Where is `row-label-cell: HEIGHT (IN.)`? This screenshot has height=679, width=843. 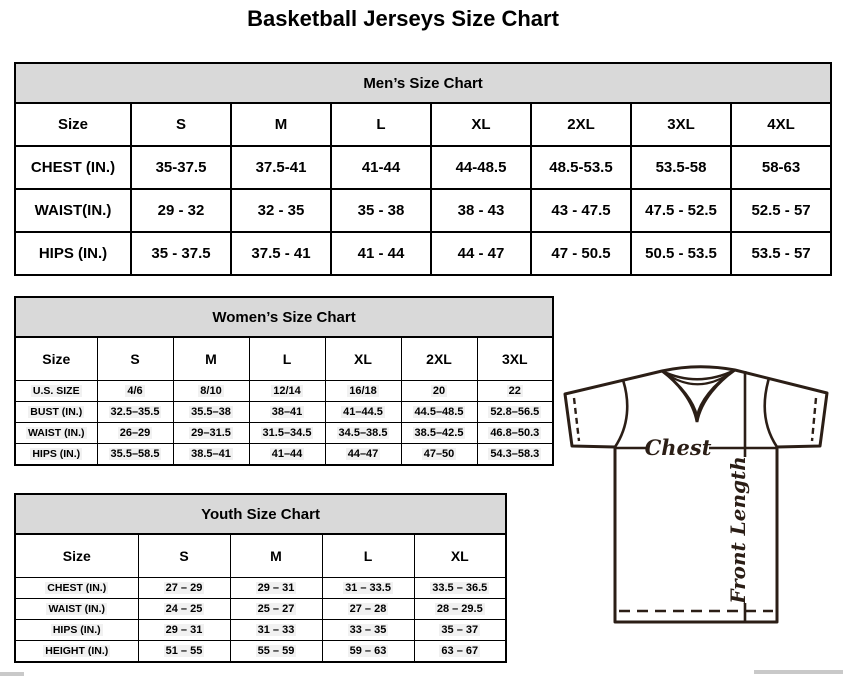 row-label-cell: HEIGHT (IN.) is located at coordinates (76, 651).